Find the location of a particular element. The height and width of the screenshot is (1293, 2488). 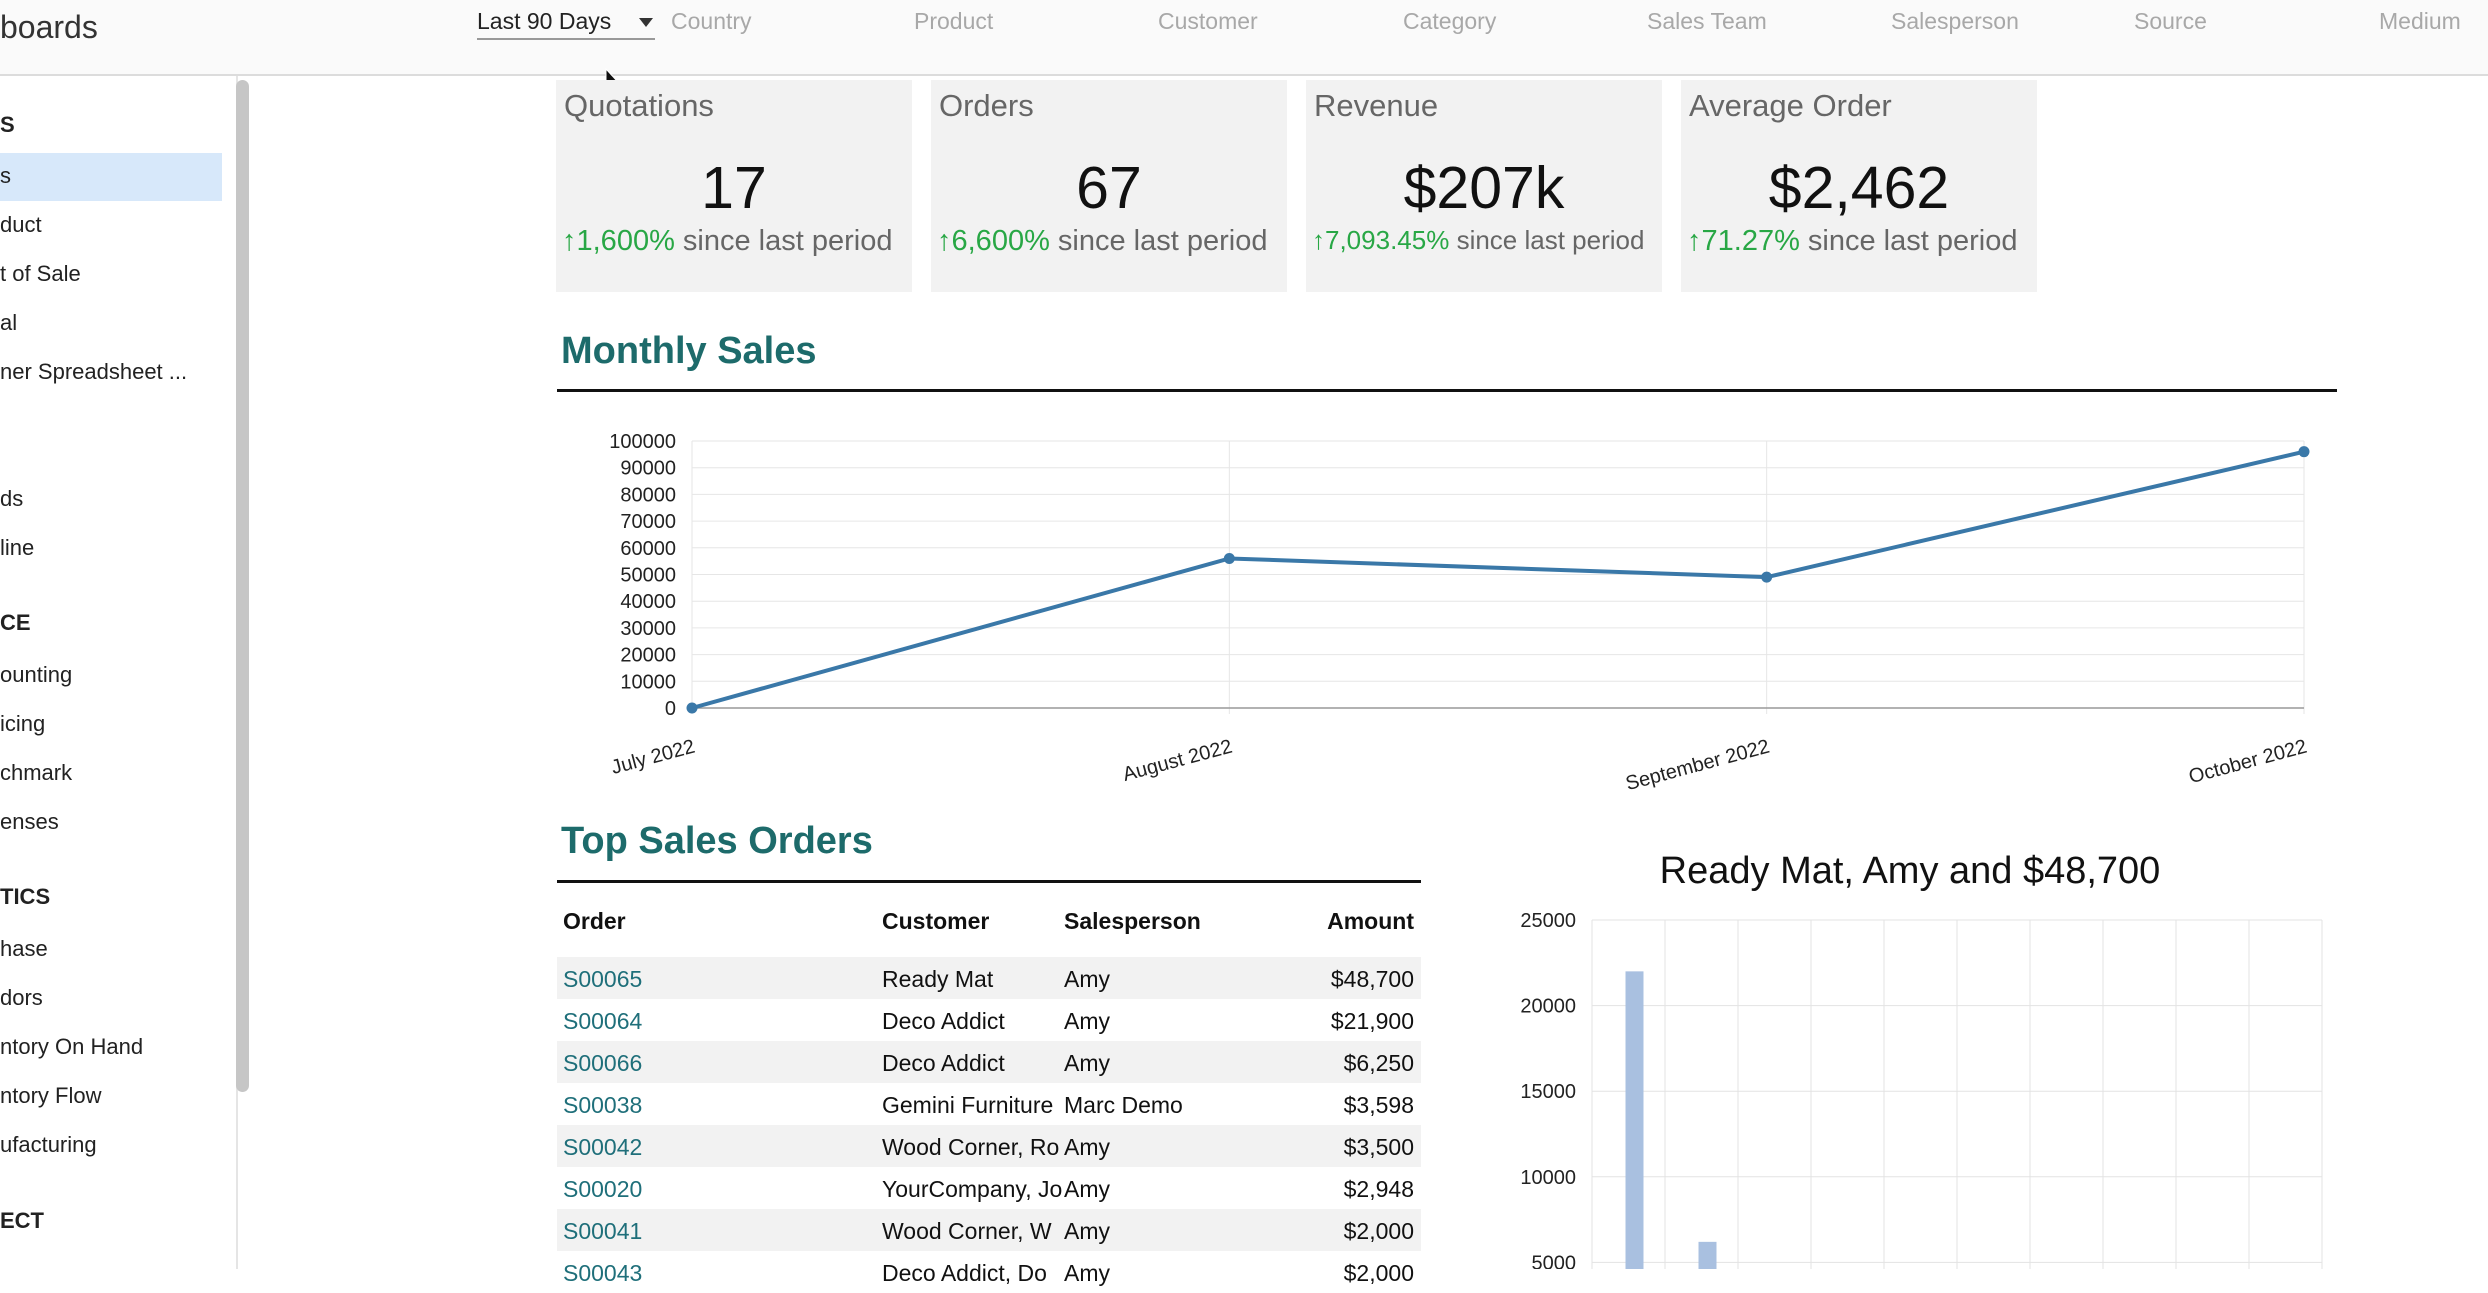

kpi-trend: ↑71.27% since last period is located at coordinates (1852, 241).